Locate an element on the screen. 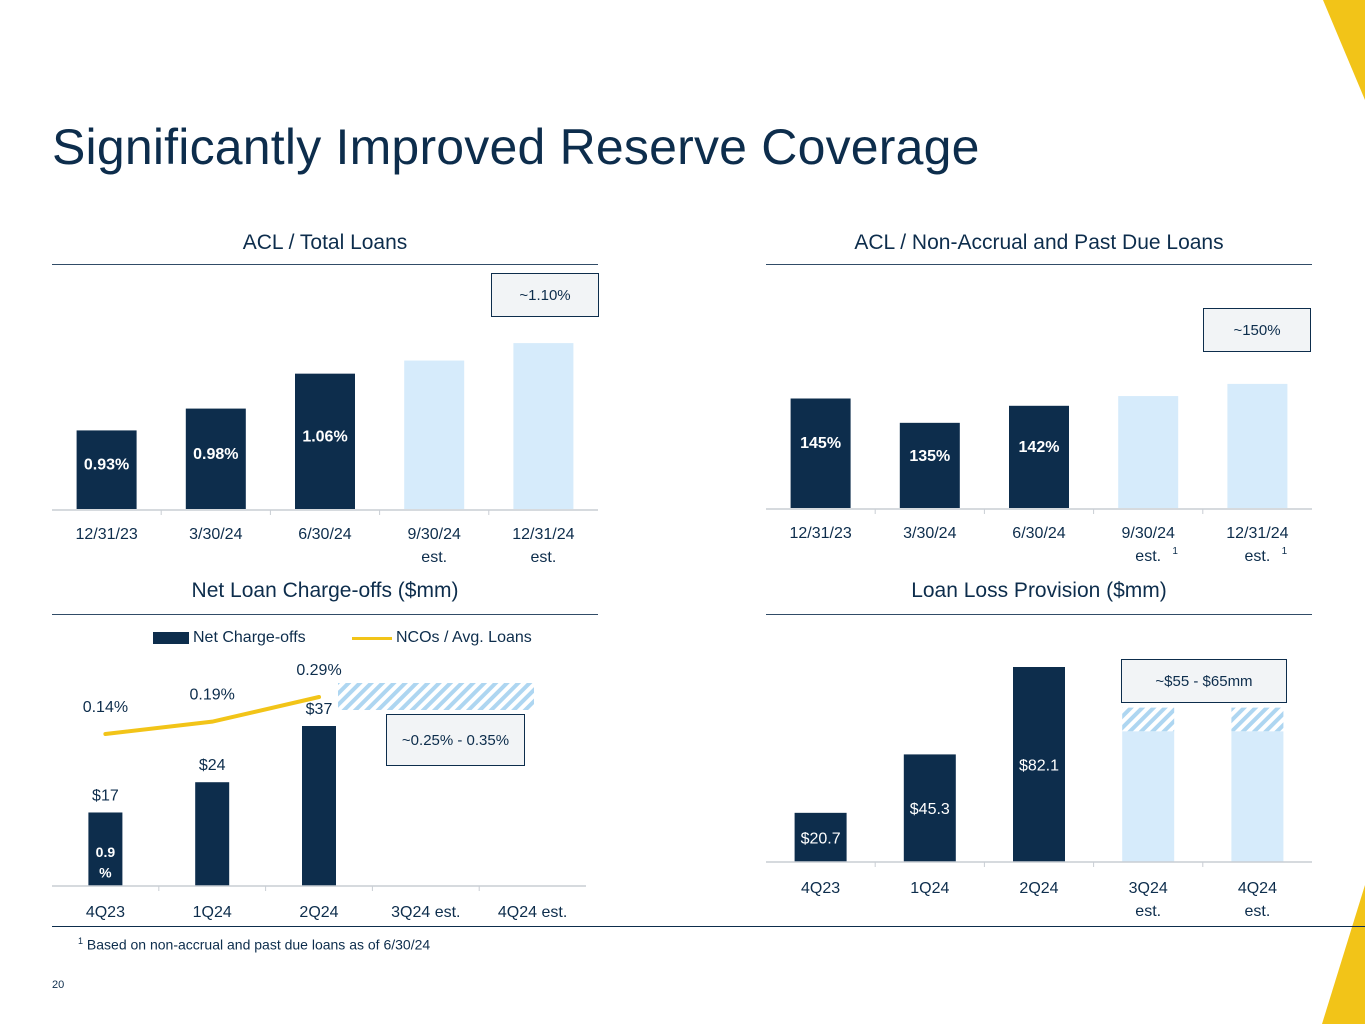 This screenshot has width=1365, height=1024. bar-3Q24 is located at coordinates (1148, 796).